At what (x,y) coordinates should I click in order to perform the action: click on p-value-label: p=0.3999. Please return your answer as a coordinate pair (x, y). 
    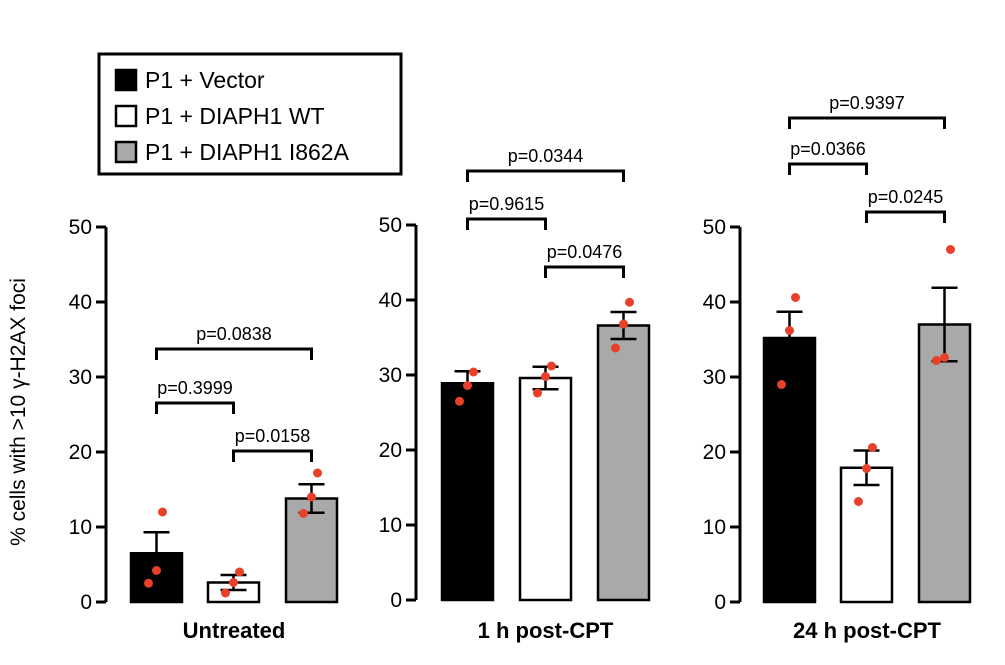
    Looking at the image, I should click on (195, 388).